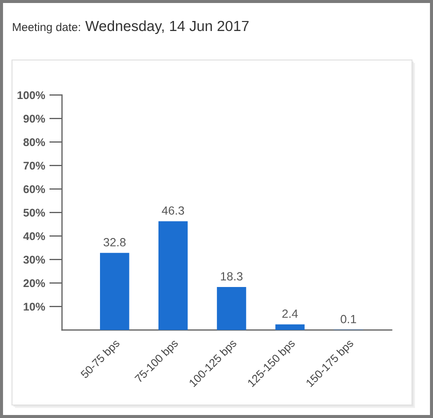  What do you see at coordinates (115, 242) in the screenshot?
I see `data-label: 32.8` at bounding box center [115, 242].